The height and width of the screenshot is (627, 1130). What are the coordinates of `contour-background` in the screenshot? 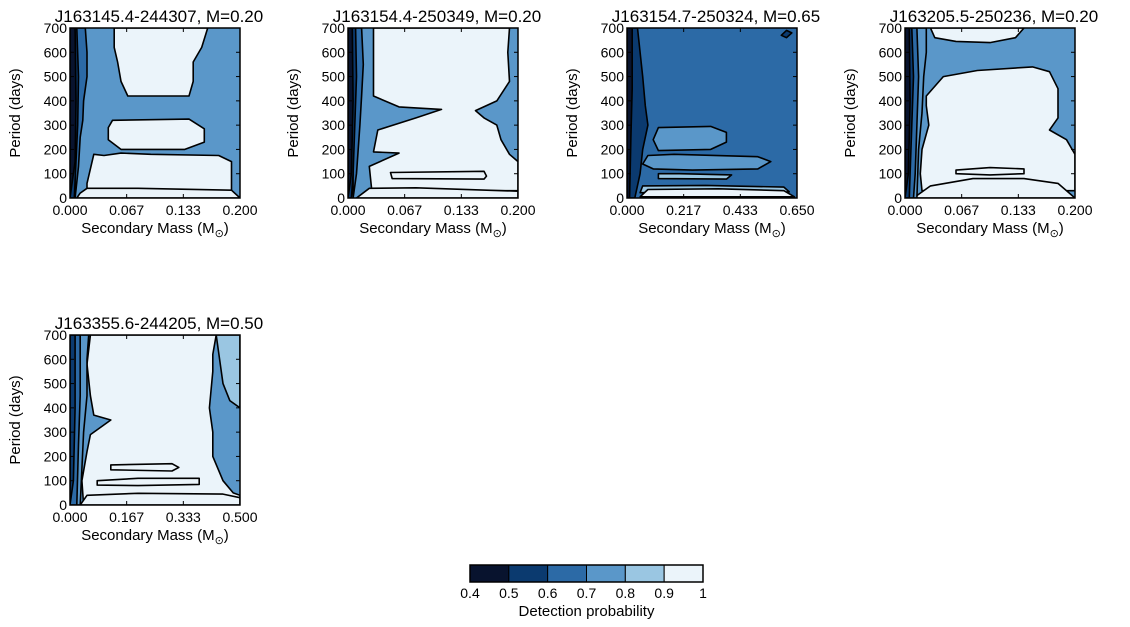 It's located at (712, 113).